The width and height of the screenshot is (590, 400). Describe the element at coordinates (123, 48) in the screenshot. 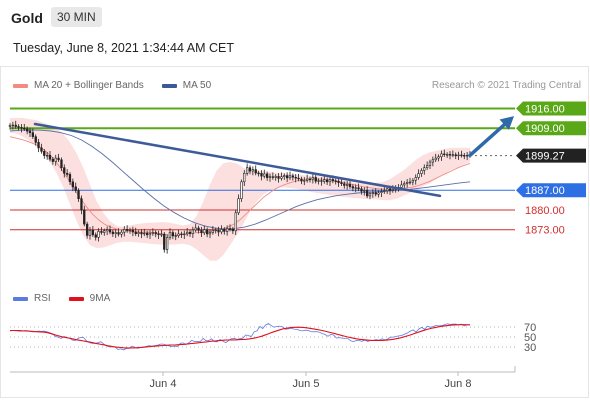

I see `report-datetime: Tuesday, June 8, 2021 1:34:44 AM CET` at that location.